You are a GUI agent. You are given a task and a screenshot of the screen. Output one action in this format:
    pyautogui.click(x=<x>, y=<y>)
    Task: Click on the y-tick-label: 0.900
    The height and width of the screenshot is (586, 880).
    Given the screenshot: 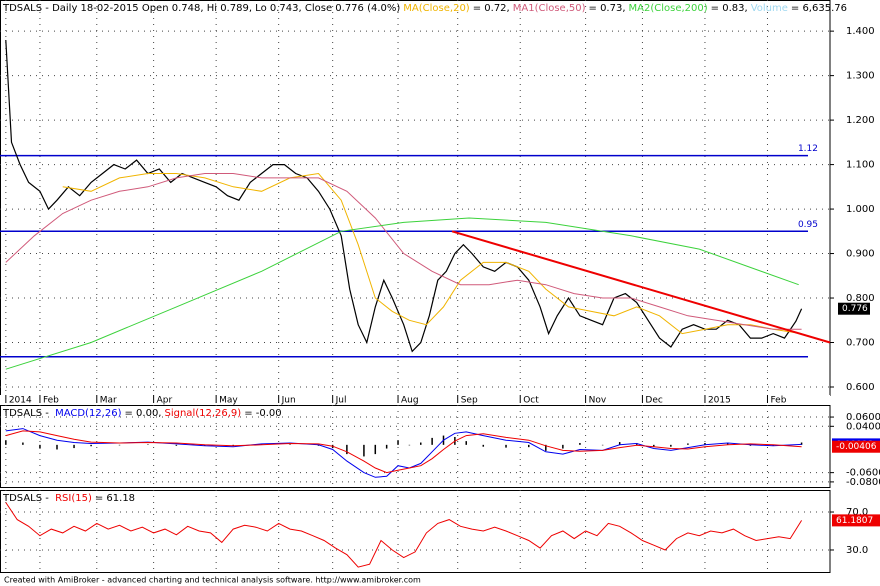 What is the action you would take?
    pyautogui.click(x=860, y=254)
    